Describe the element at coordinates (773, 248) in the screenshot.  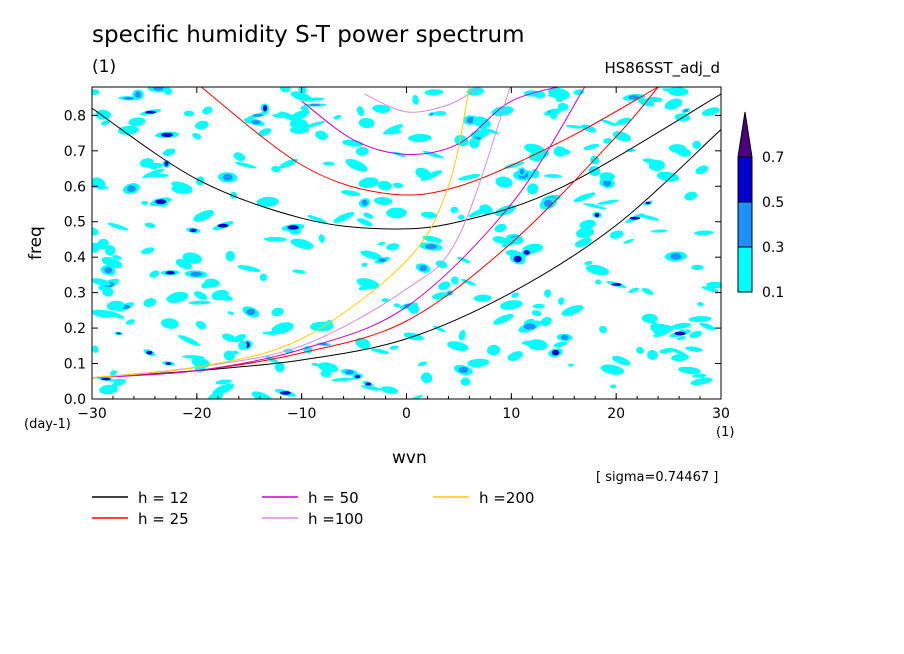
I see `colorbar-label: 0.3` at that location.